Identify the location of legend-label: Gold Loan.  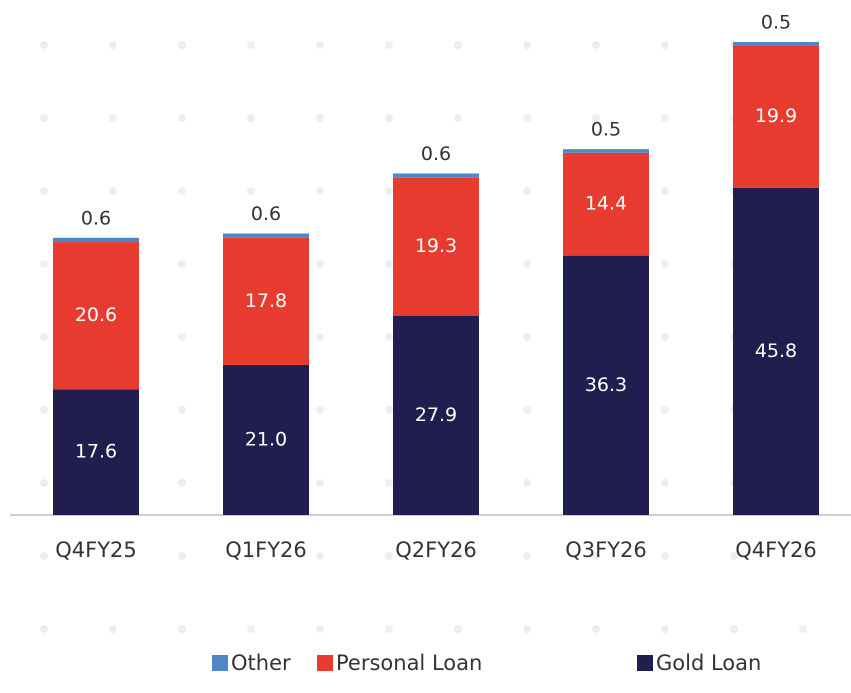
(708, 663).